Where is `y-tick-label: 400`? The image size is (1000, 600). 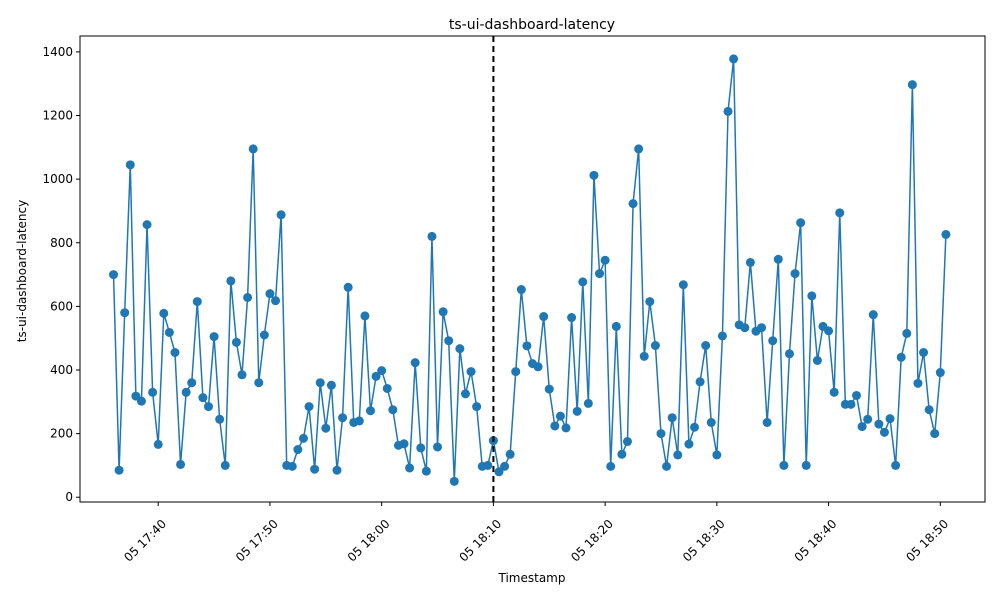 y-tick-label: 400 is located at coordinates (61, 370).